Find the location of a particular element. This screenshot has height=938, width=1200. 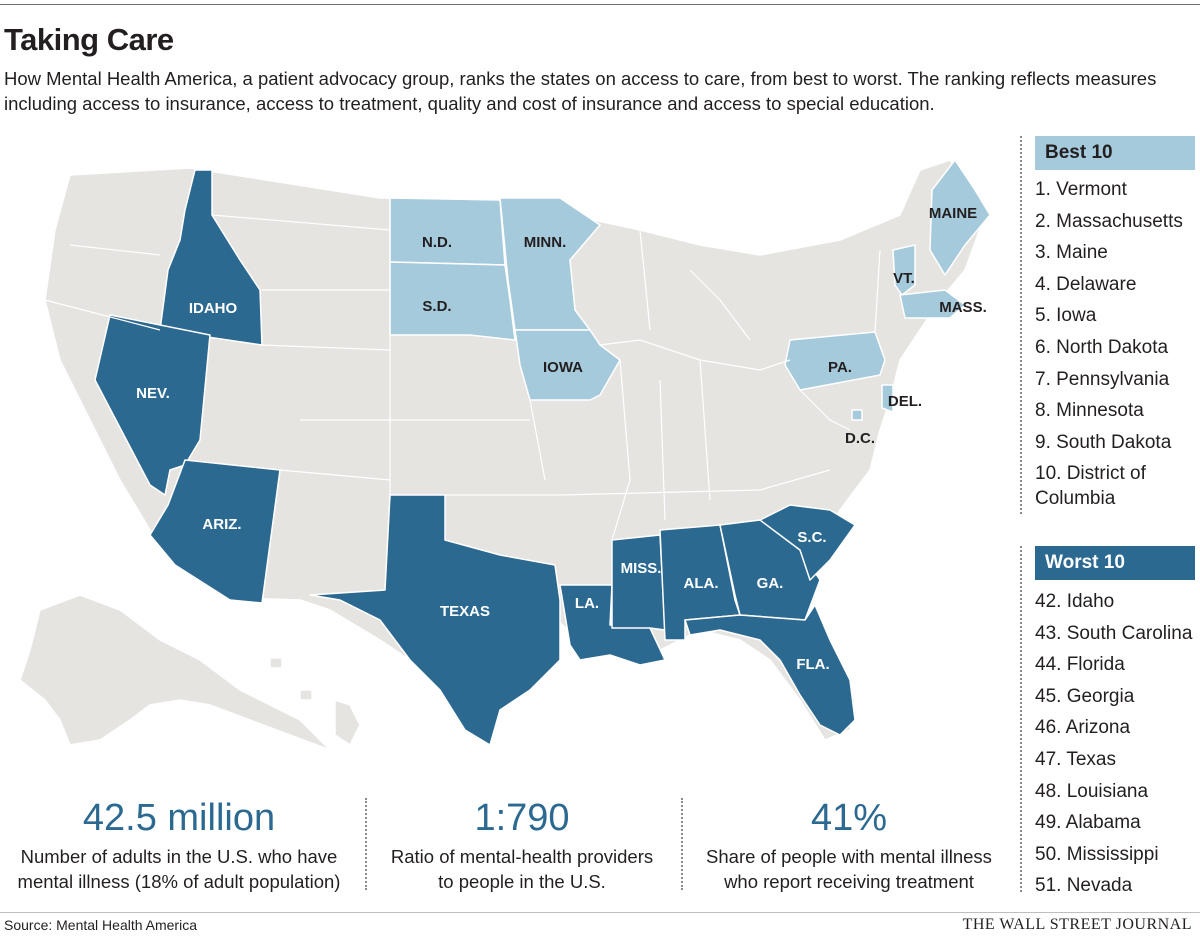

stat-desc-line2: who report receiving treatment is located at coordinates (849, 881).